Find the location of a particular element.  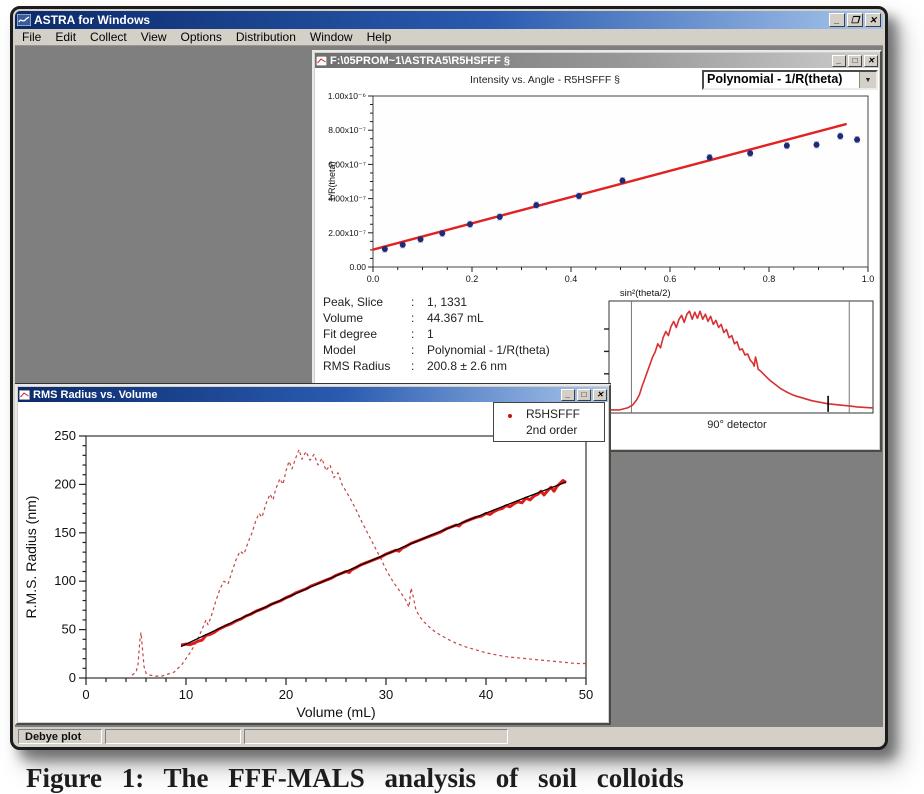

dropdown-arrow-icon: ▼ is located at coordinates (867, 80).